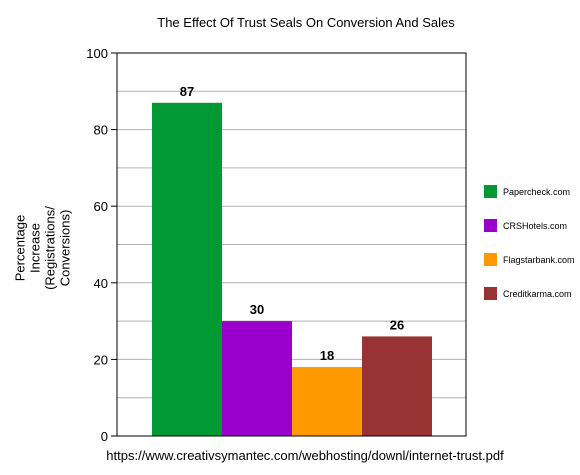 The height and width of the screenshot is (475, 580). Describe the element at coordinates (257, 378) in the screenshot. I see `bar-crshotels-com` at that location.